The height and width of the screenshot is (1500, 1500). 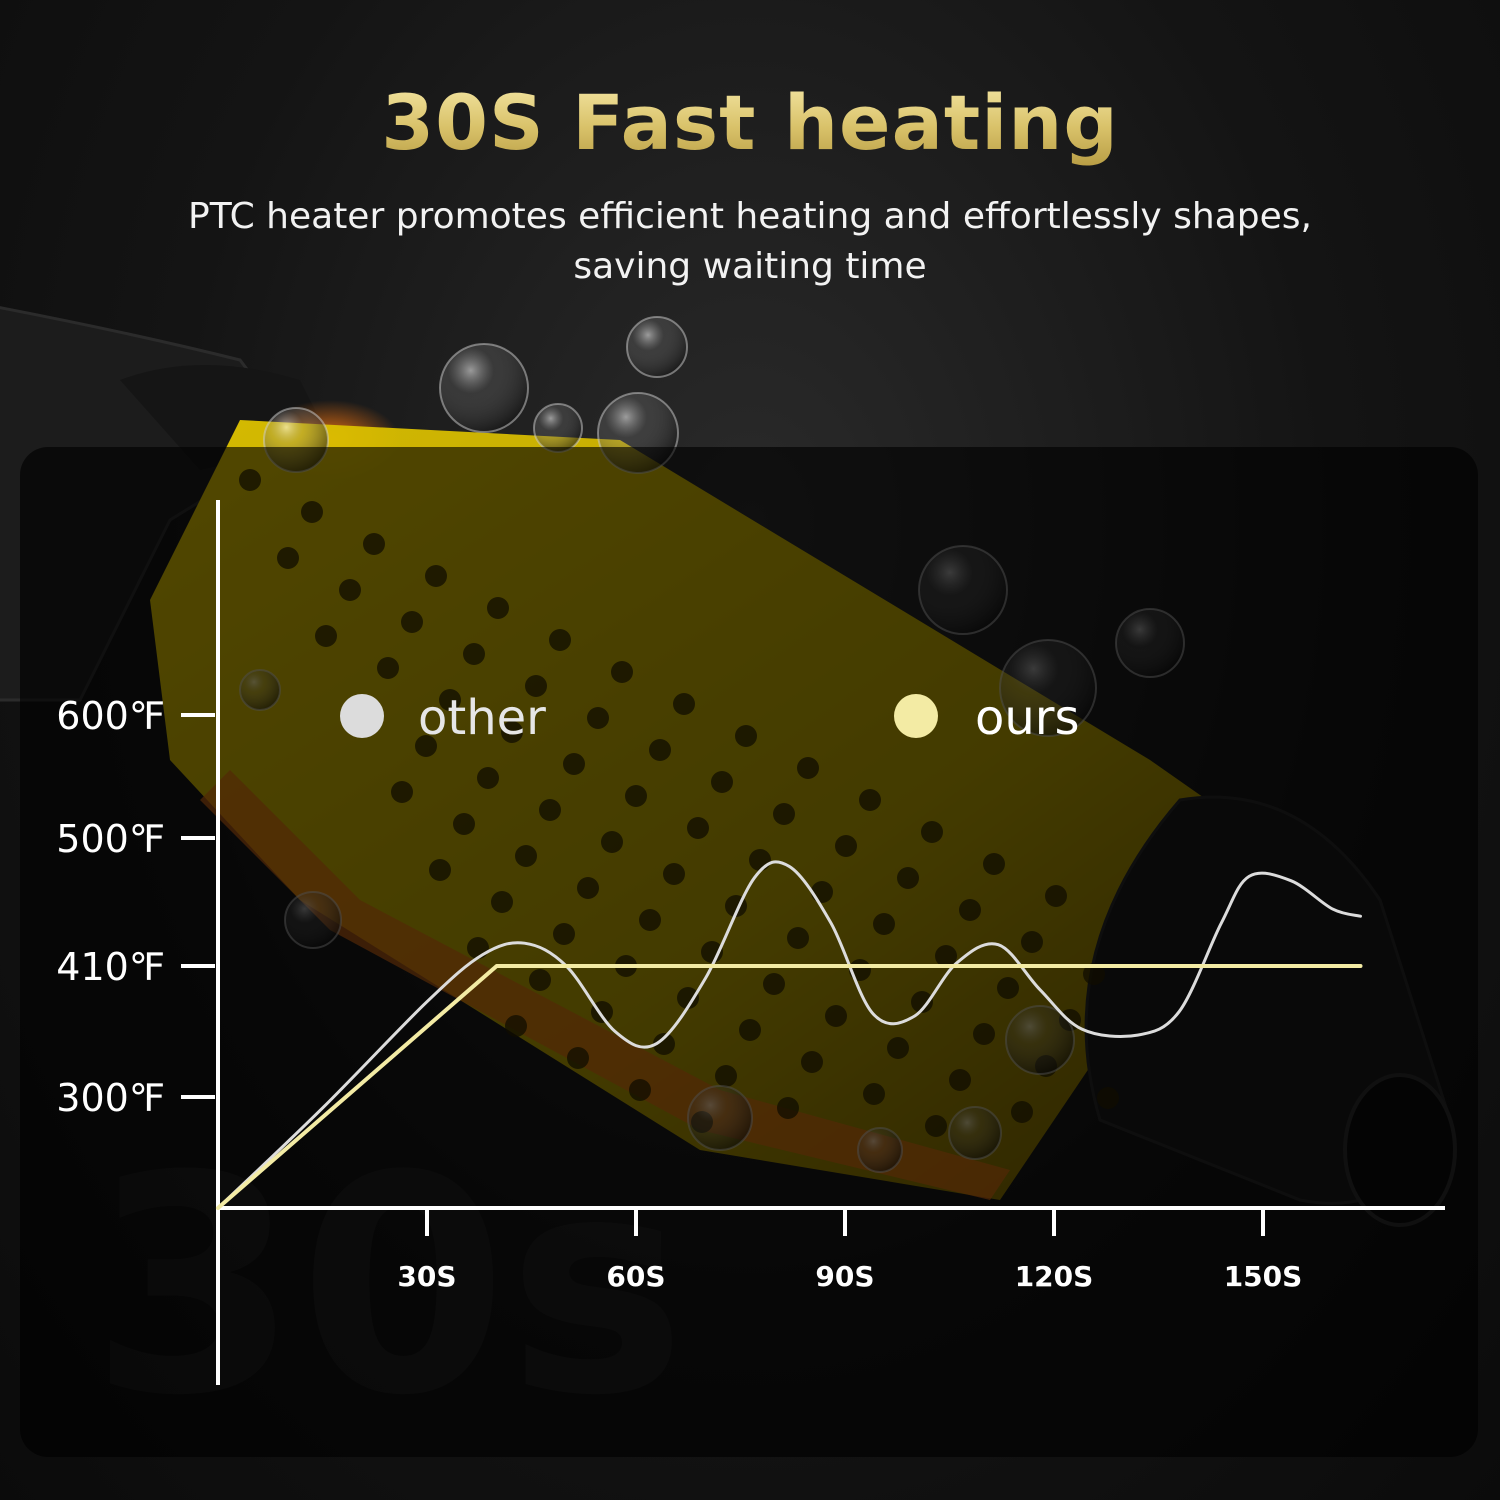 What do you see at coordinates (1263, 1276) in the screenshot?
I see `x-tick-label-150: 150S` at bounding box center [1263, 1276].